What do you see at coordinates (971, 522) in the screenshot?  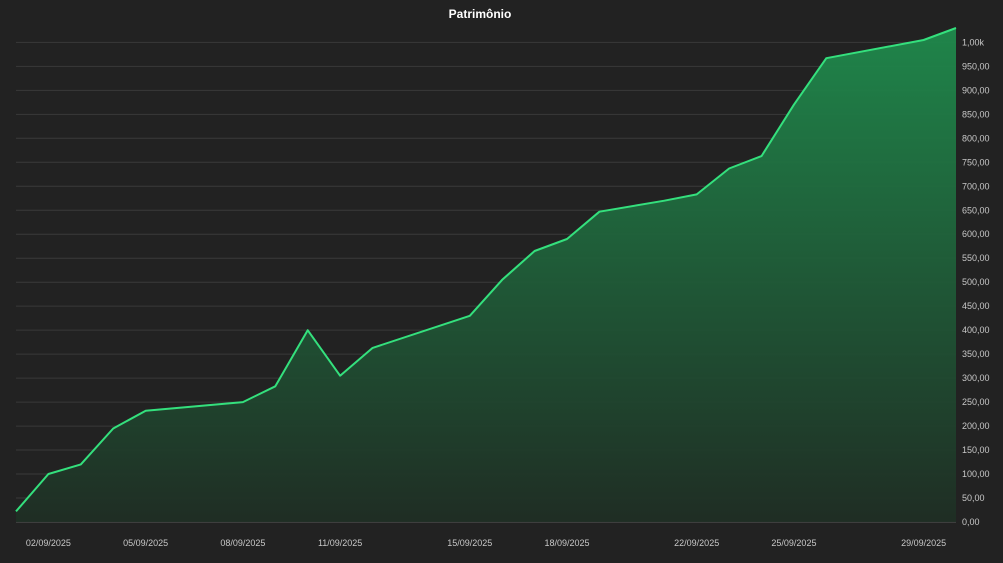 I see `y-tick-label: 0,00` at bounding box center [971, 522].